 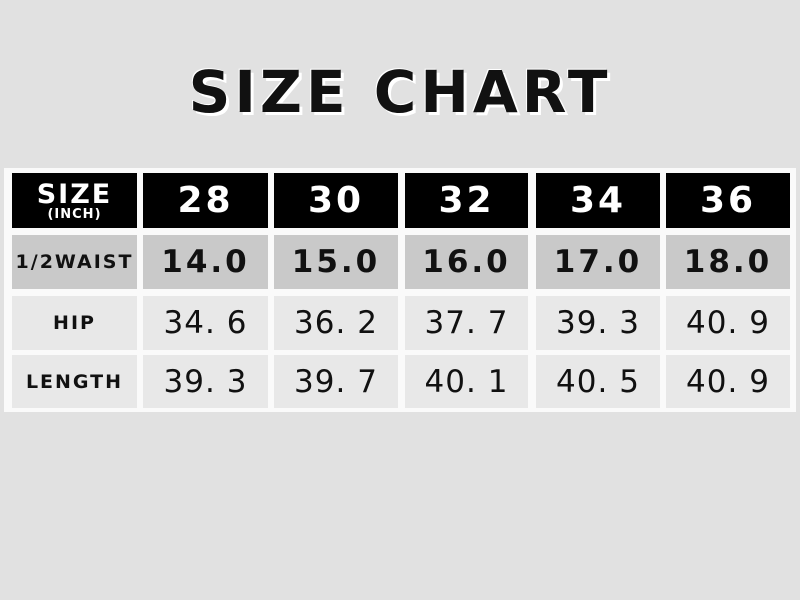 I want to click on table-cell-text: 34. 6, so click(x=205, y=323).